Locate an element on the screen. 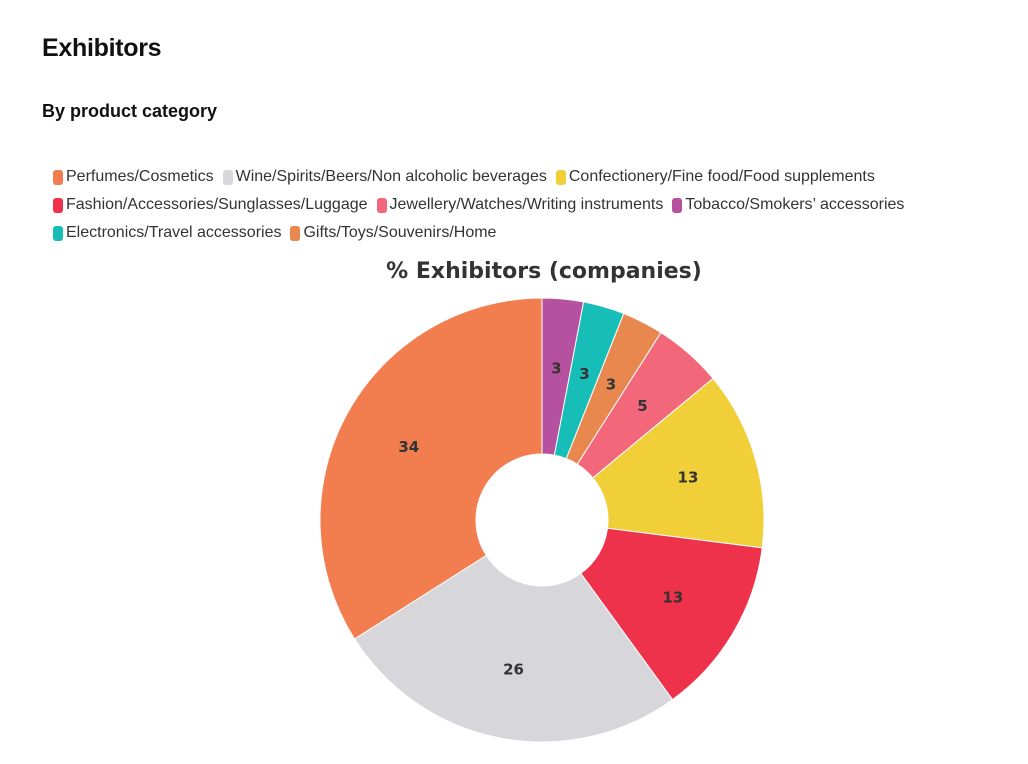 Image resolution: width=1028 pixels, height=764 pixels. legend-label: Confectionery/Fine food/Food supplements is located at coordinates (721, 176).